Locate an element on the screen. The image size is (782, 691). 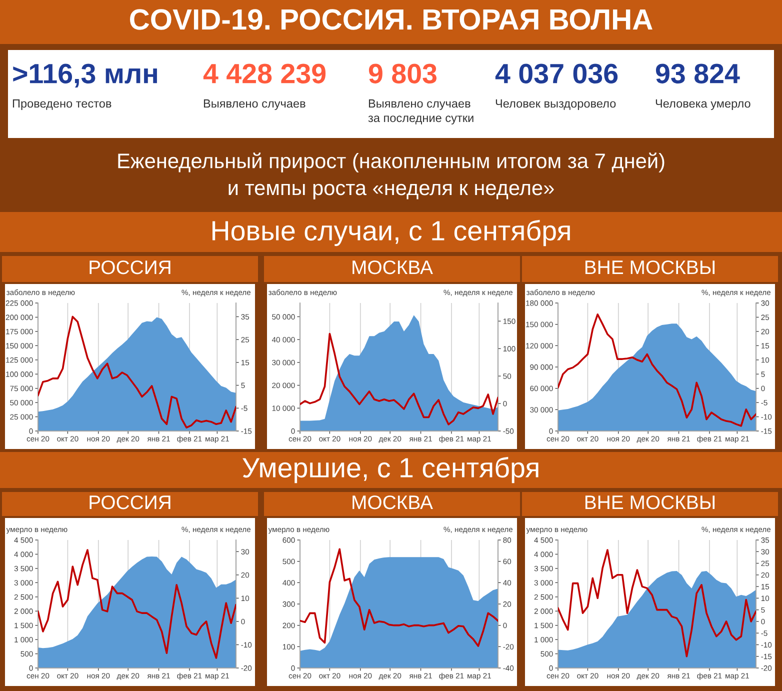
text: 4 037 036 is located at coordinates (556, 74).